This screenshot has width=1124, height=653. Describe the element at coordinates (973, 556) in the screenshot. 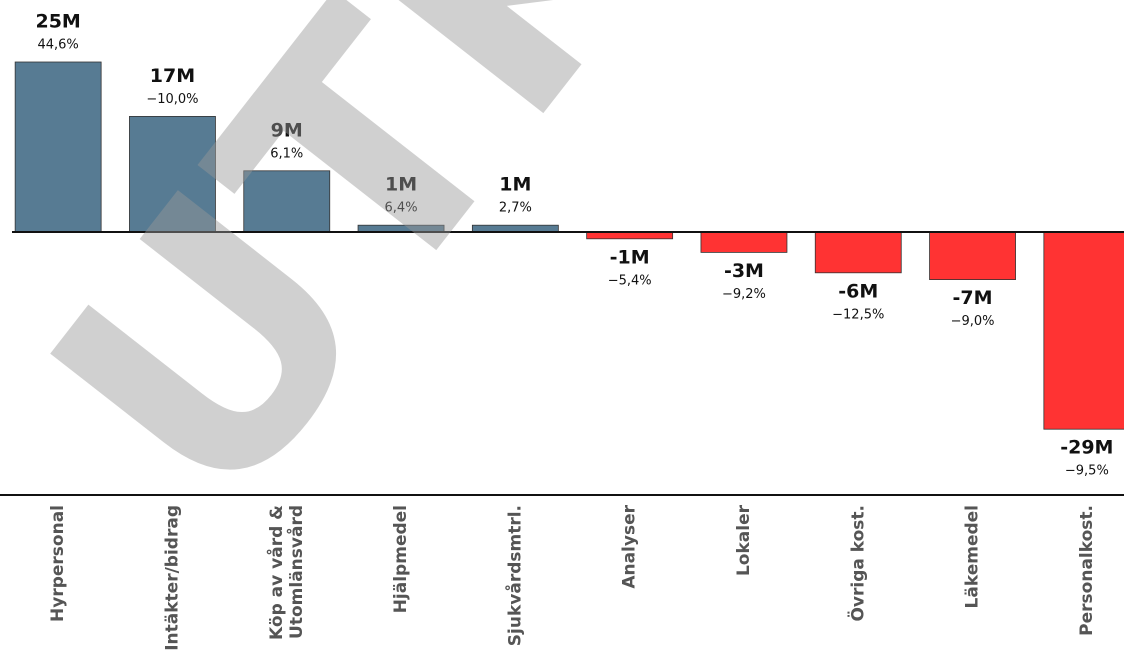

I see `x-tick-label: Läkemedel` at that location.